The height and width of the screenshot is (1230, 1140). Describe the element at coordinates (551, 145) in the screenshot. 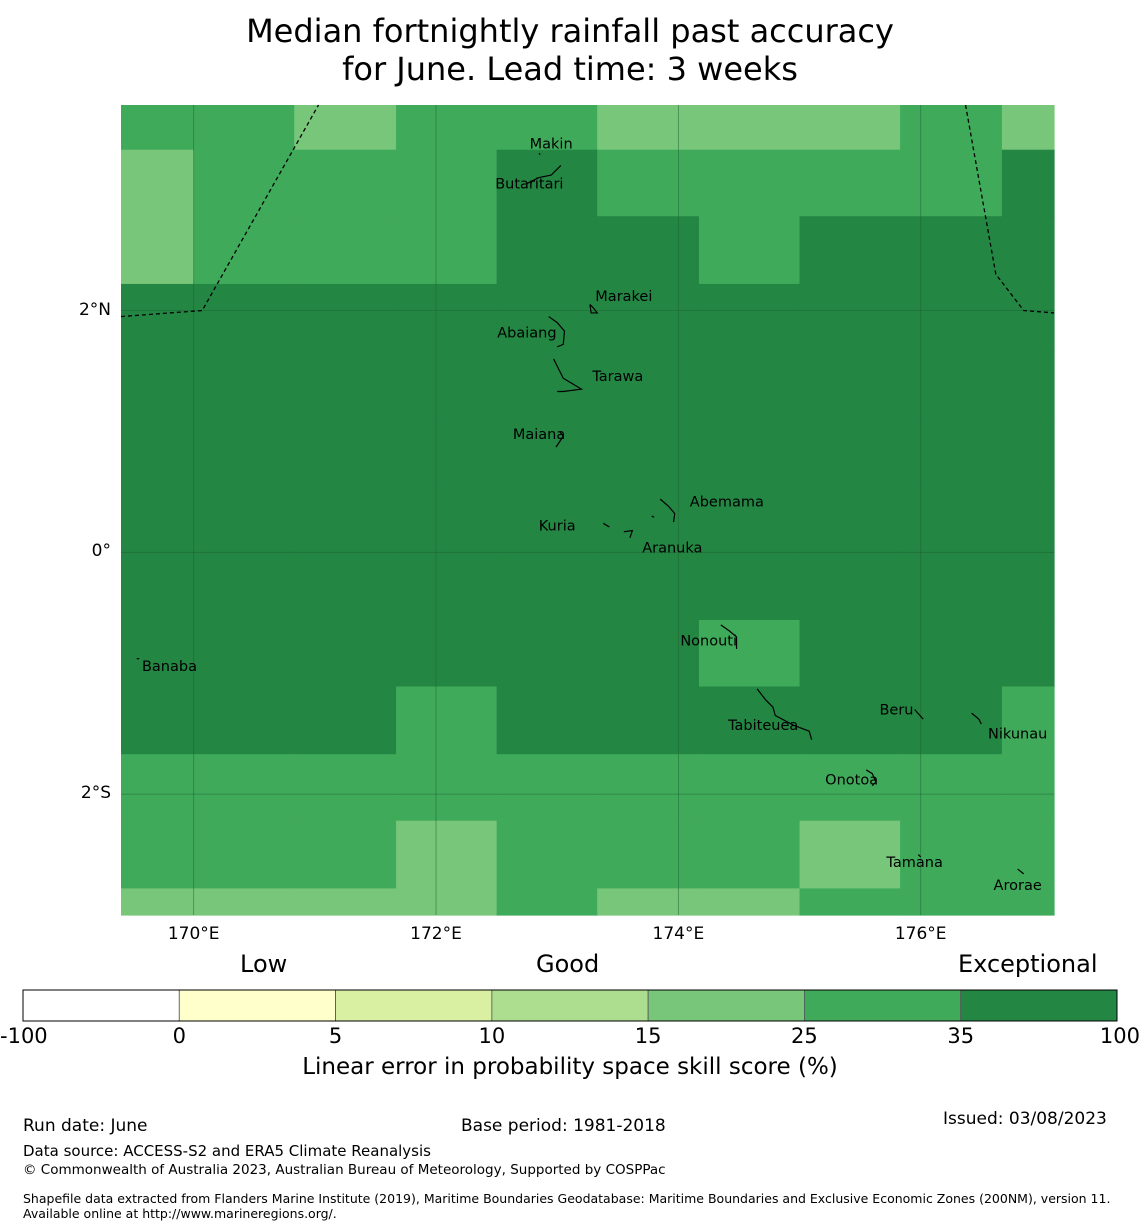

I see `island-label-makin: Makin` at that location.